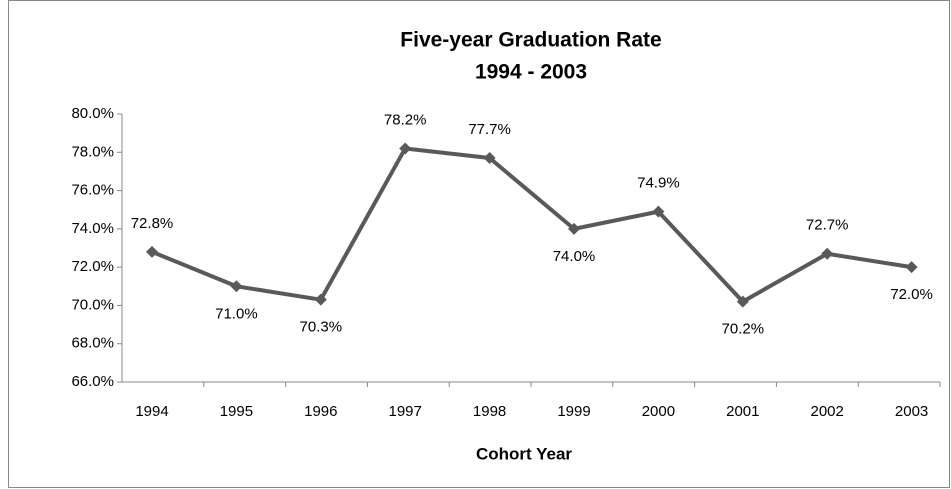 The width and height of the screenshot is (951, 489). I want to click on x-tick-label: 2002, so click(827, 411).